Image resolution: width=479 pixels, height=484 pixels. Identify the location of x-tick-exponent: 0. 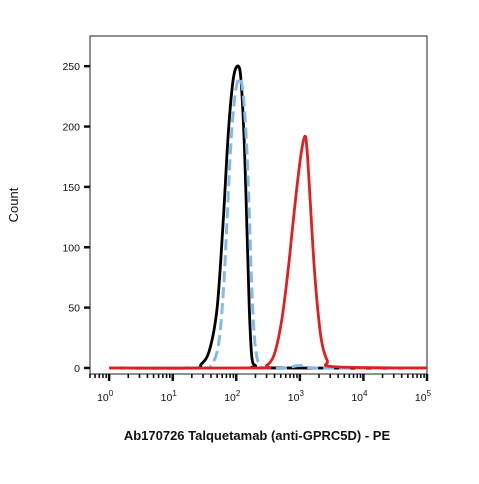
(111, 393).